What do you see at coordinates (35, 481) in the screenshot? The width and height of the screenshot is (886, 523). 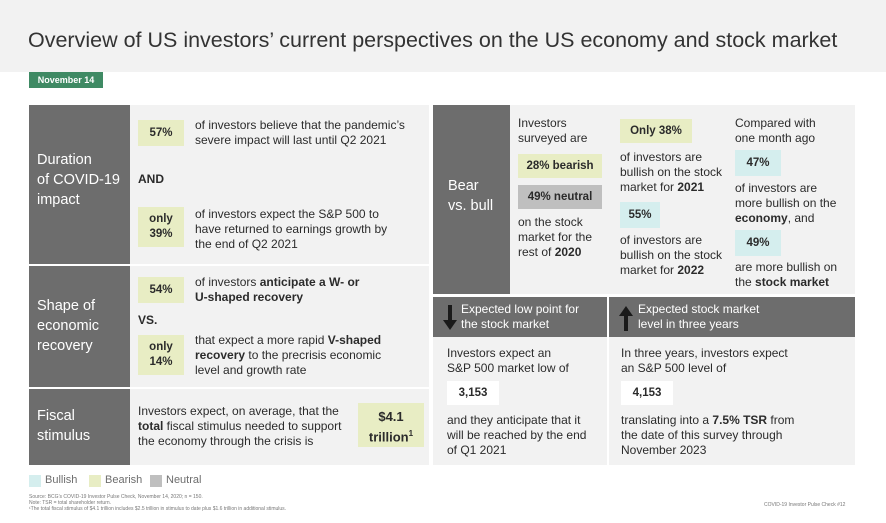 I see `legend-swatch-bullish` at bounding box center [35, 481].